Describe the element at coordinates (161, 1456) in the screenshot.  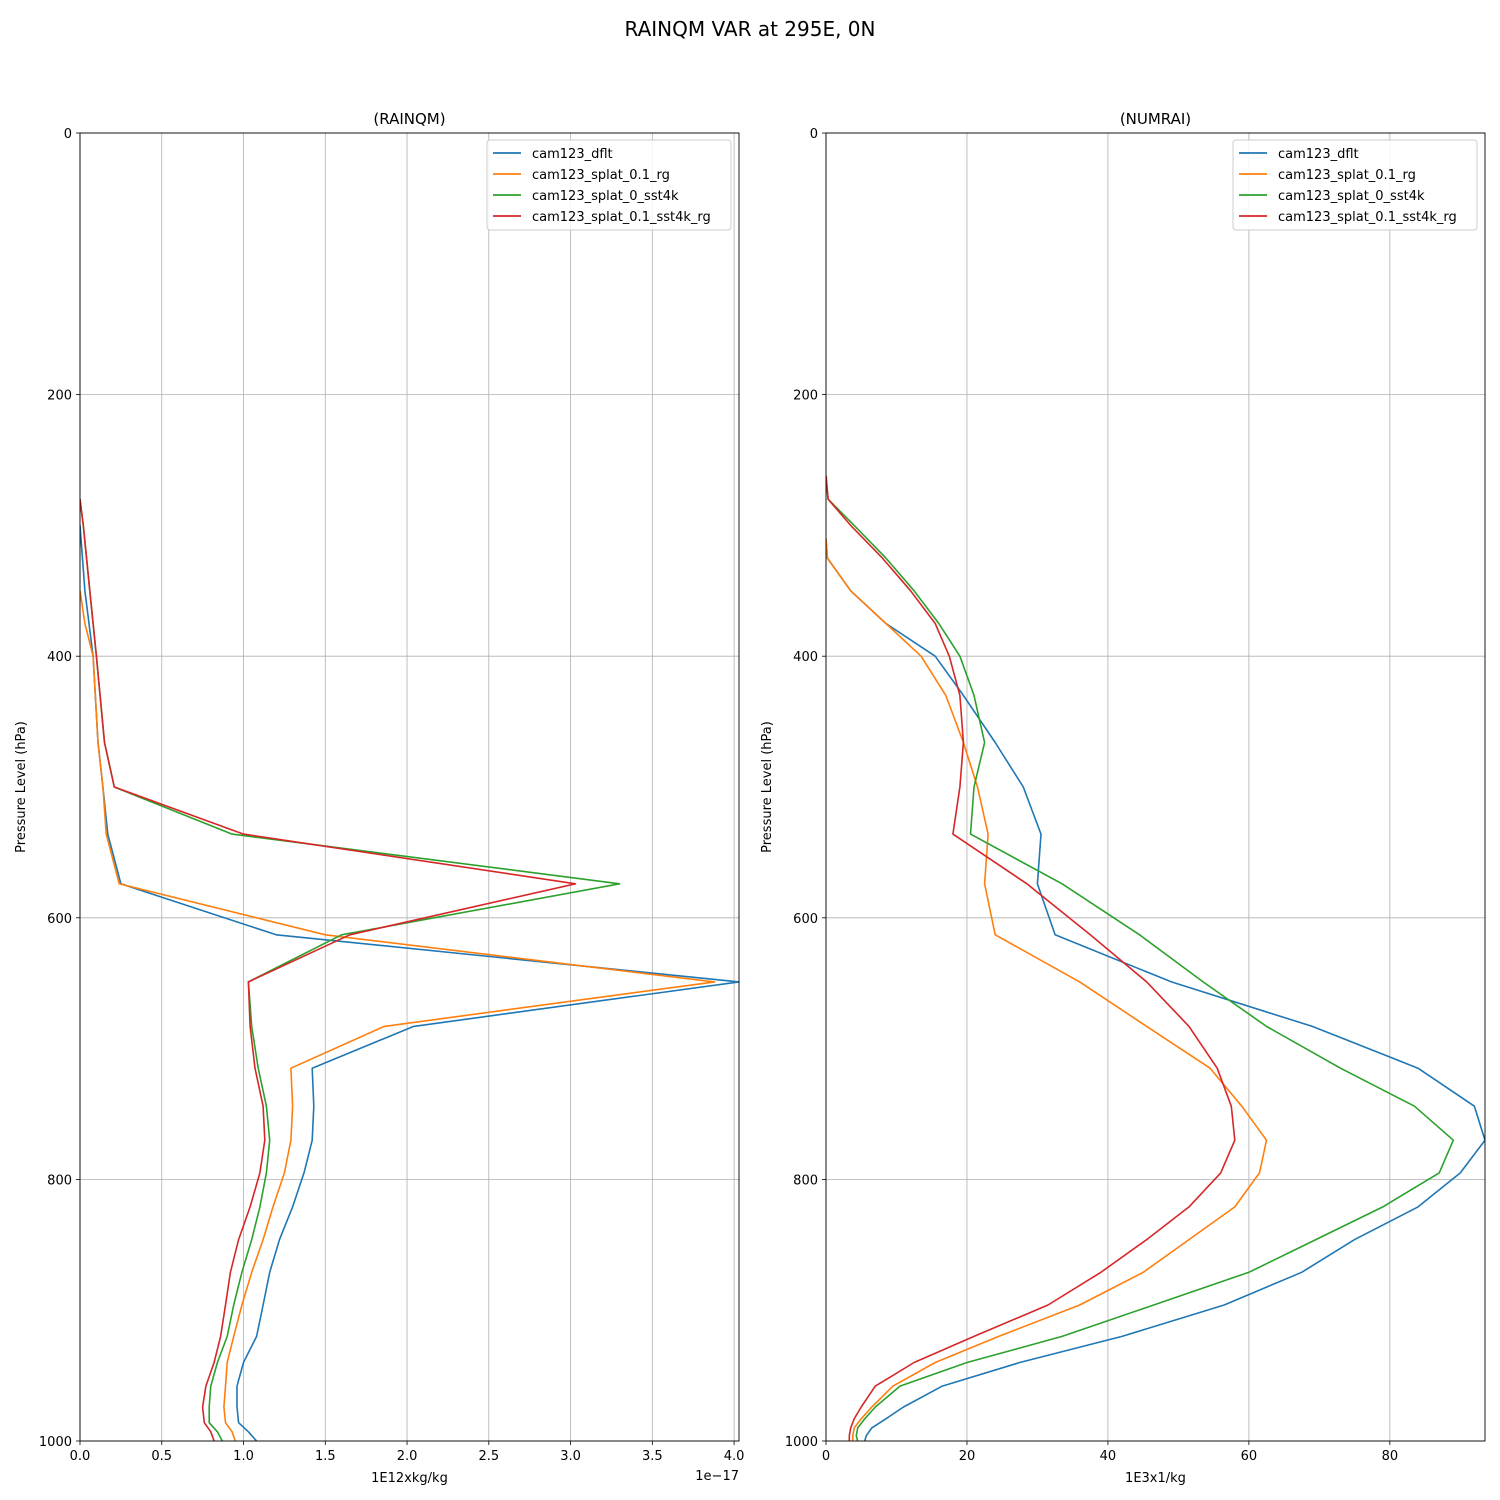
I see `x-tick-label: 0.5` at that location.